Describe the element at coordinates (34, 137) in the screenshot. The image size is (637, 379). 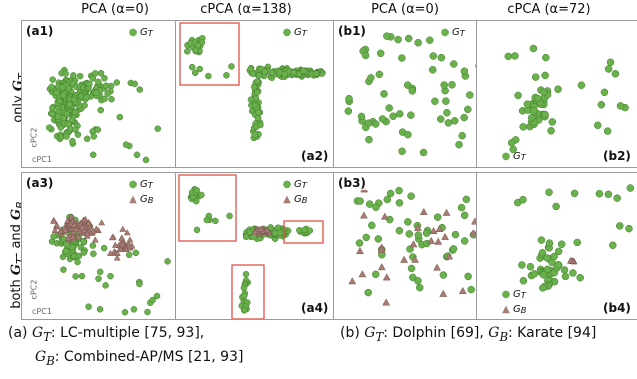
I see `axis-note-cpc2: cPC2` at that location.